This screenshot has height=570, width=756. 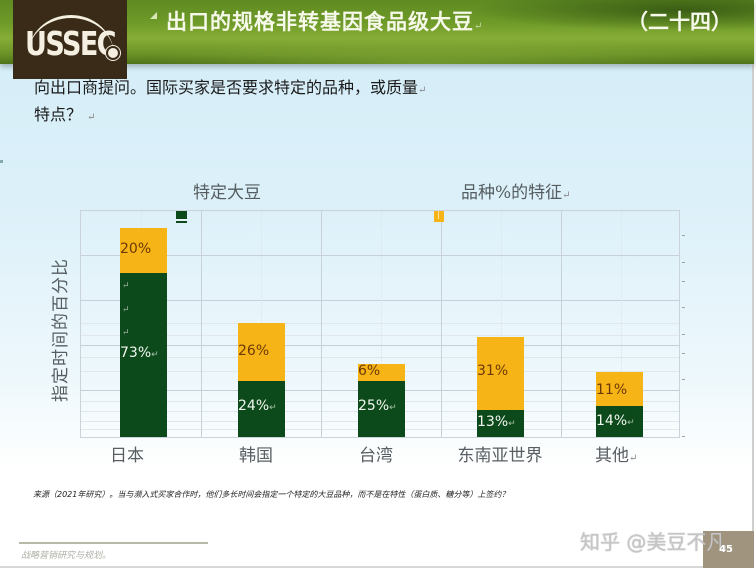 What do you see at coordinates (500, 423) in the screenshot?
I see `bar-segment-specific-soybean: 13%↵` at bounding box center [500, 423].